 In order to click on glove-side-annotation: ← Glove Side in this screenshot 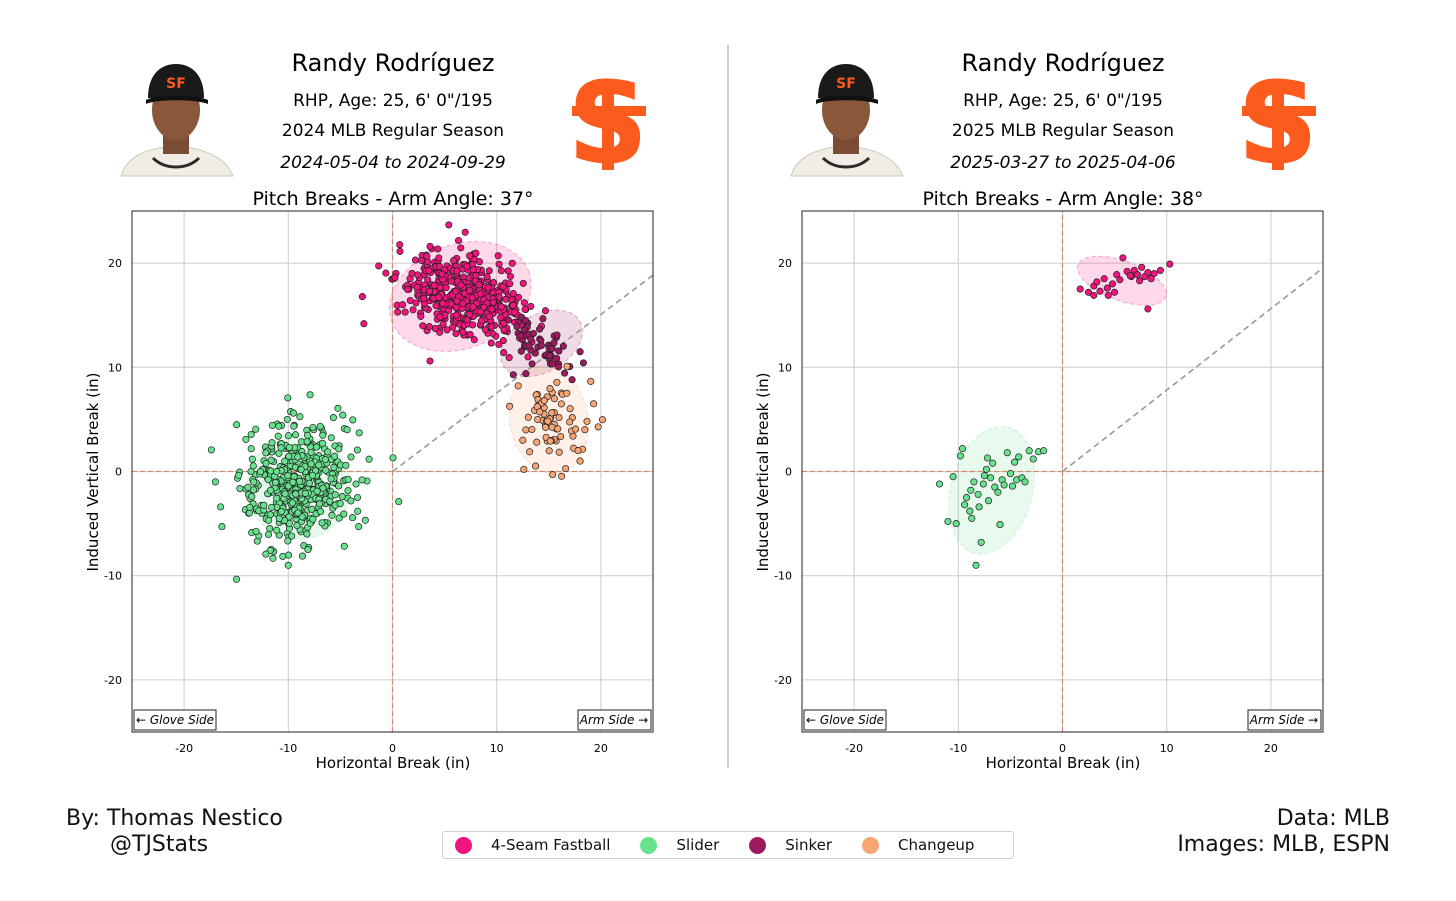, I will do `click(845, 720)`.